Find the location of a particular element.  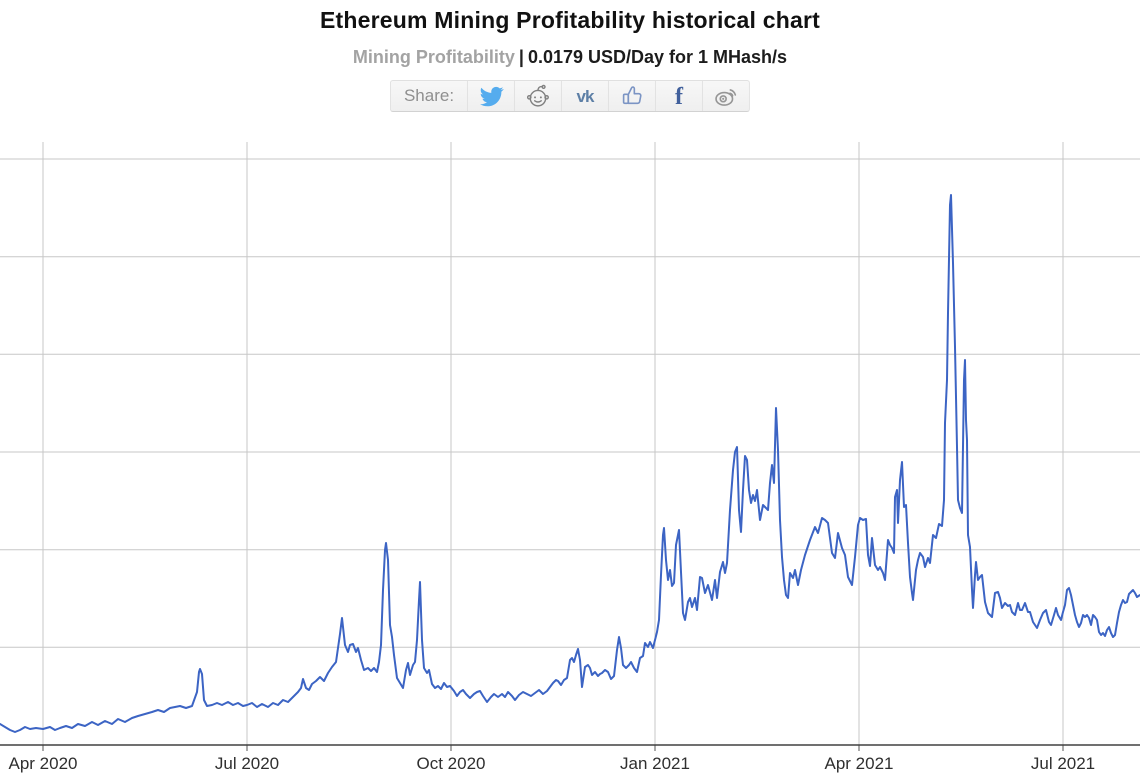

twitter-icon is located at coordinates (491, 96).